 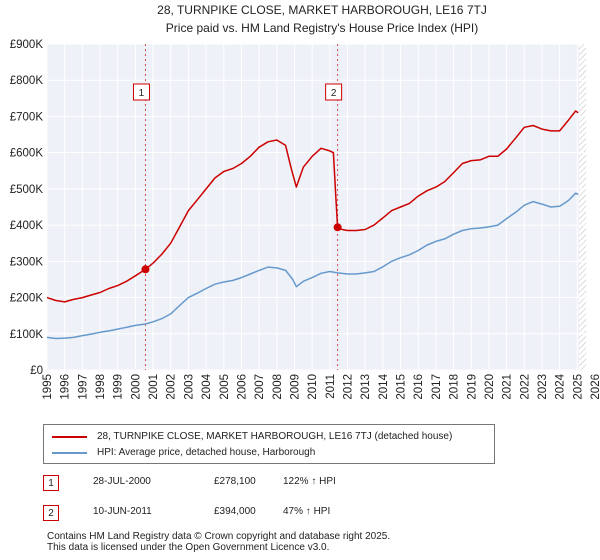 What do you see at coordinates (235, 481) in the screenshot?
I see `sale-price-1: £278,100` at bounding box center [235, 481].